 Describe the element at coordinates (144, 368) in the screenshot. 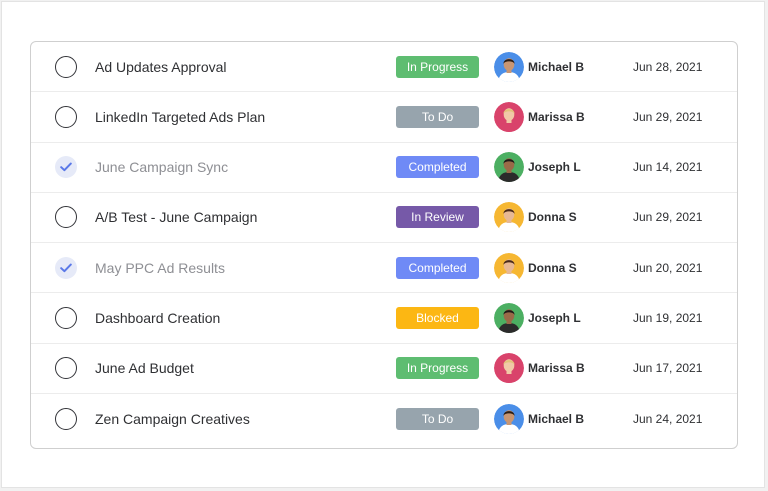

I see `task-title: June Ad Budget` at that location.